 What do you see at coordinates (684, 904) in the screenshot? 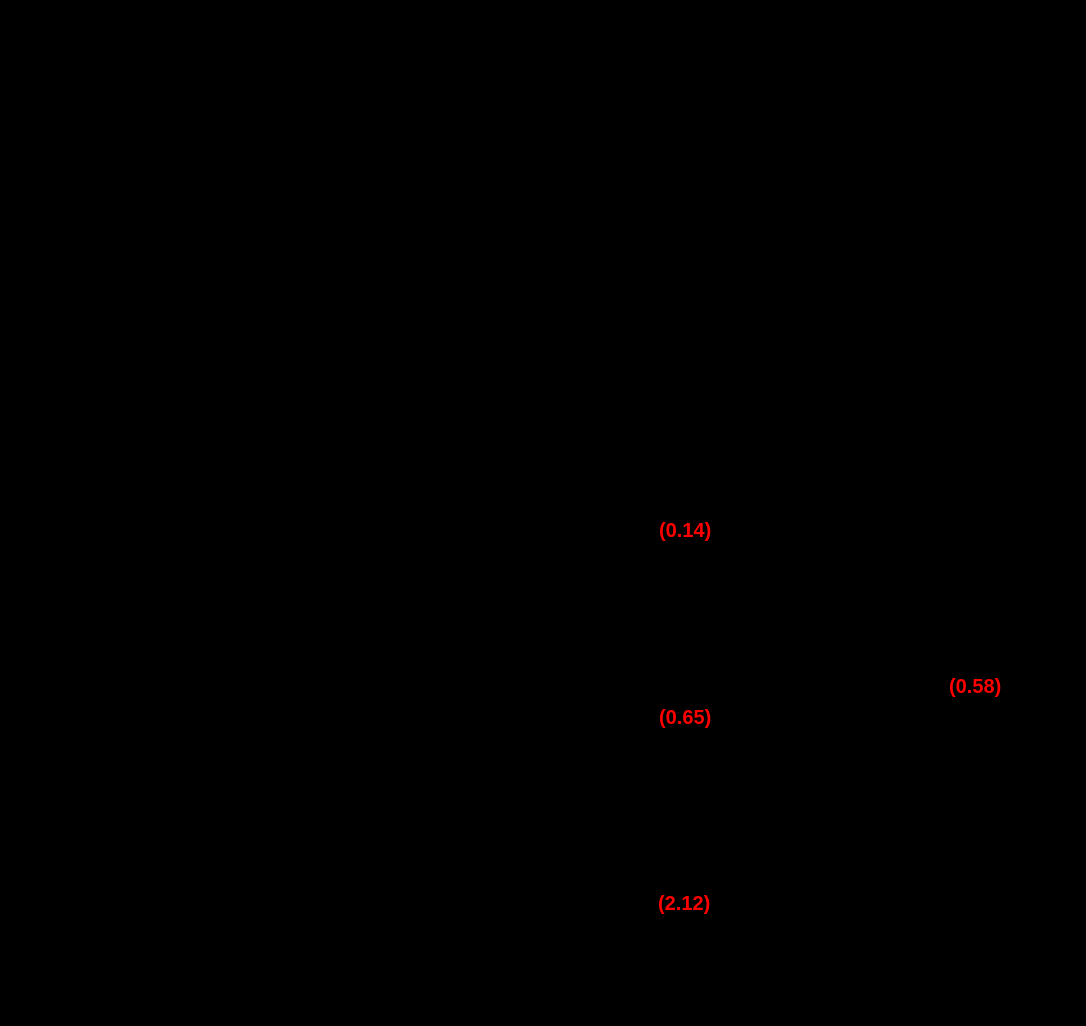
I see `negative-value-4: (2.12)` at bounding box center [684, 904].